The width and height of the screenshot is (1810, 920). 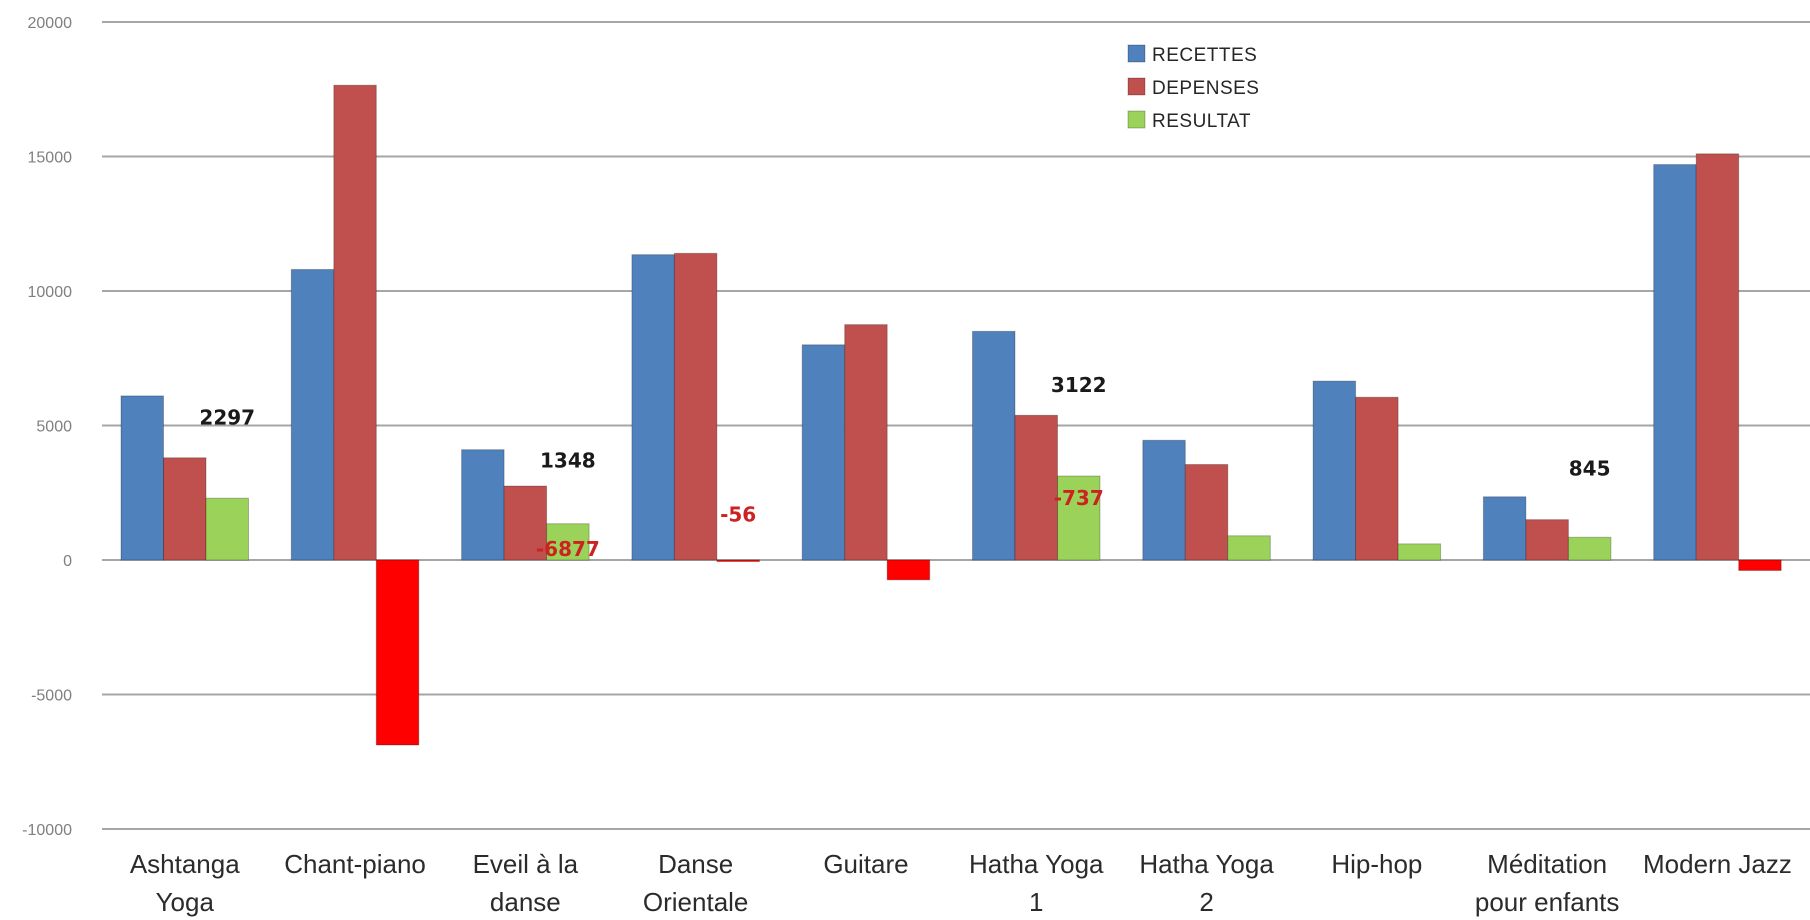 What do you see at coordinates (1206, 883) in the screenshot?
I see `x-tick-label: Hatha Yoga 2` at bounding box center [1206, 883].